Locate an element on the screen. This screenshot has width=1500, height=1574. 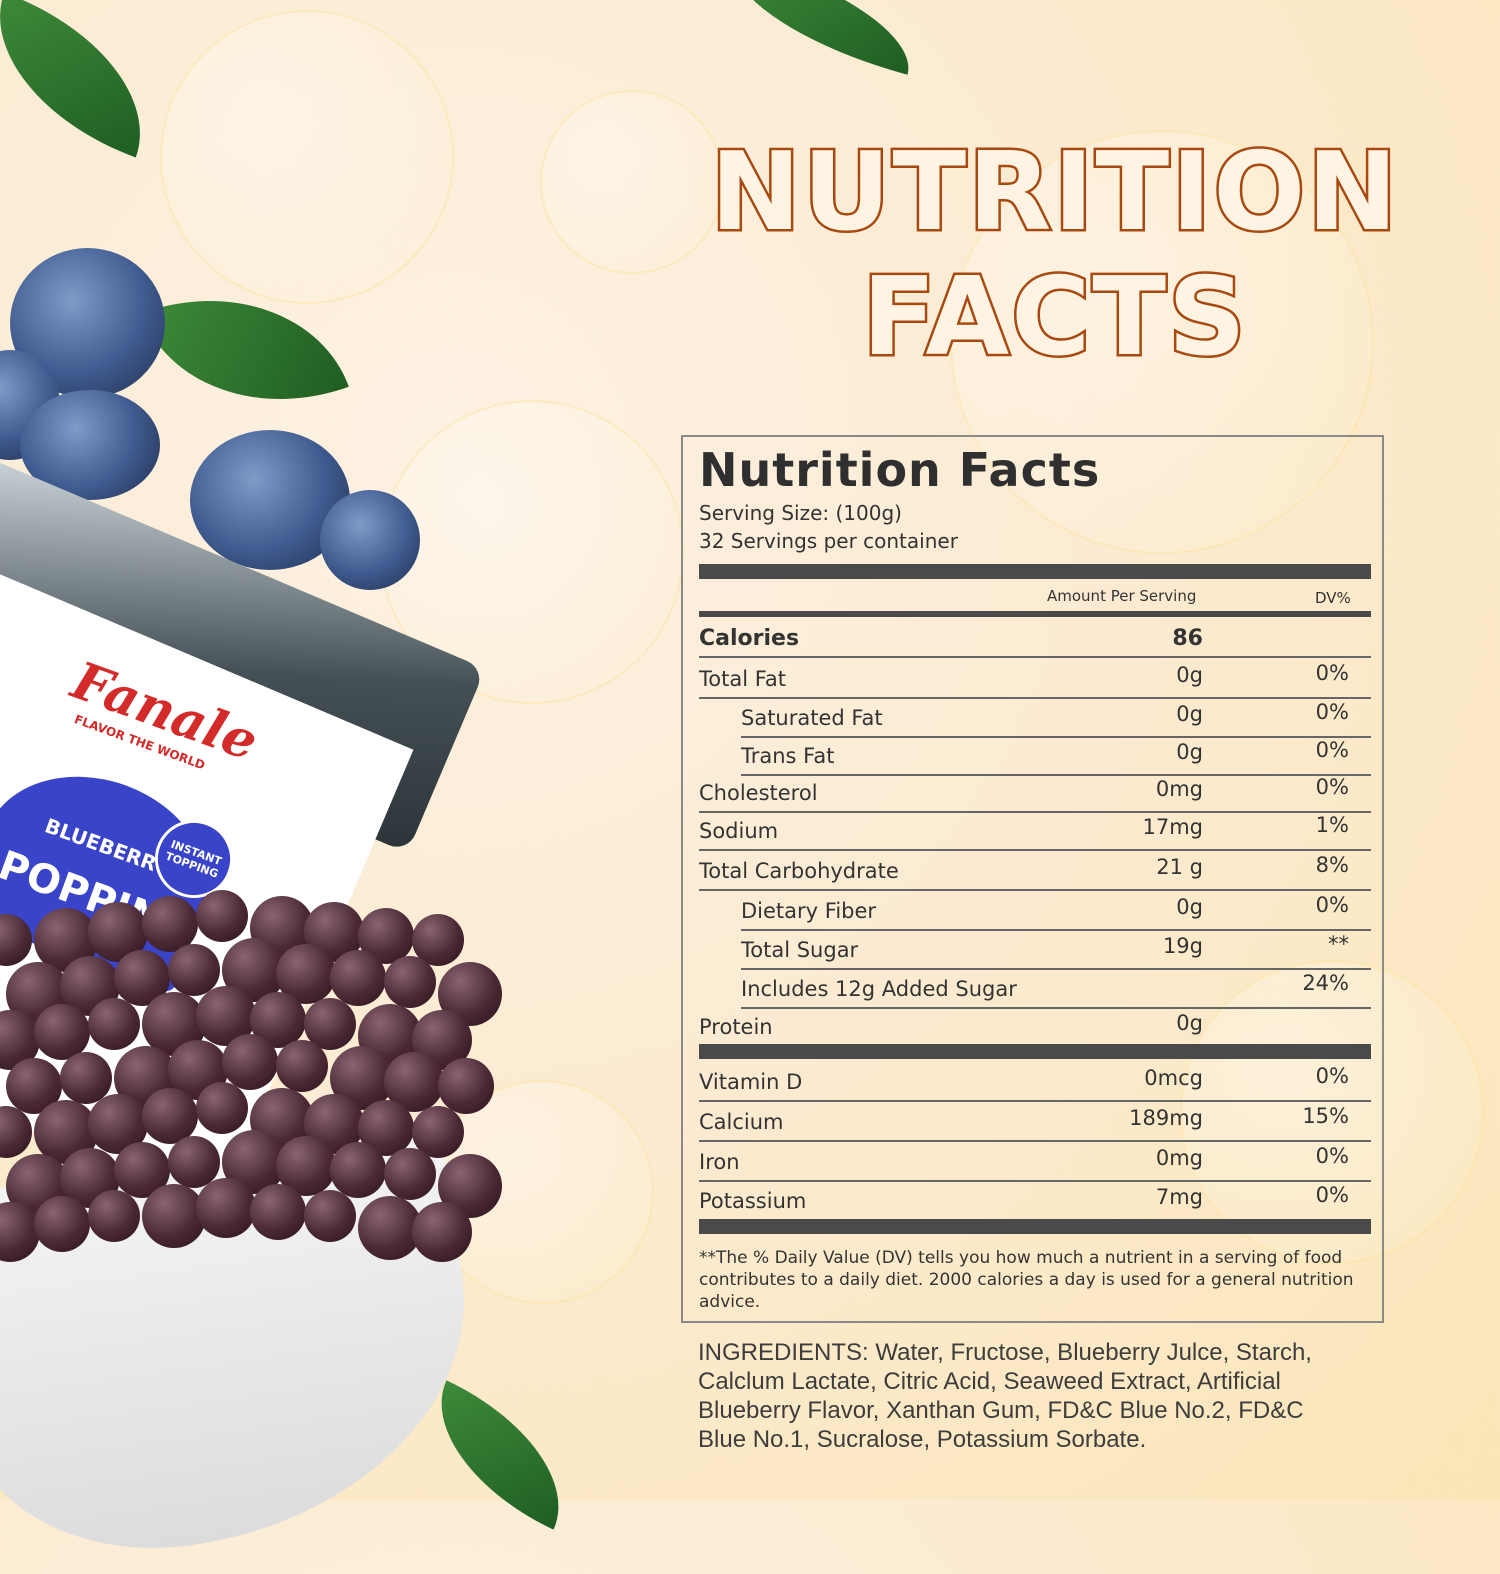
nutrient-name: Dietary Fiber is located at coordinates (809, 911).